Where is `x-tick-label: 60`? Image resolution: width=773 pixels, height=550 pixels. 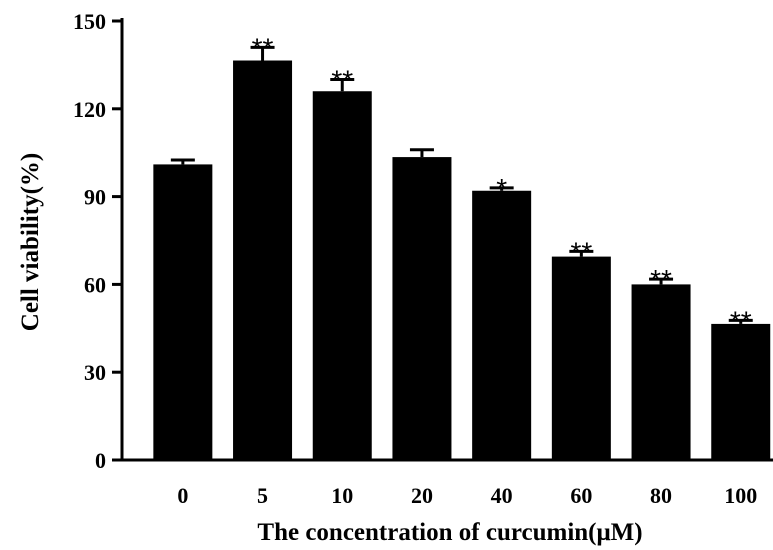 x-tick-label: 60 is located at coordinates (581, 495).